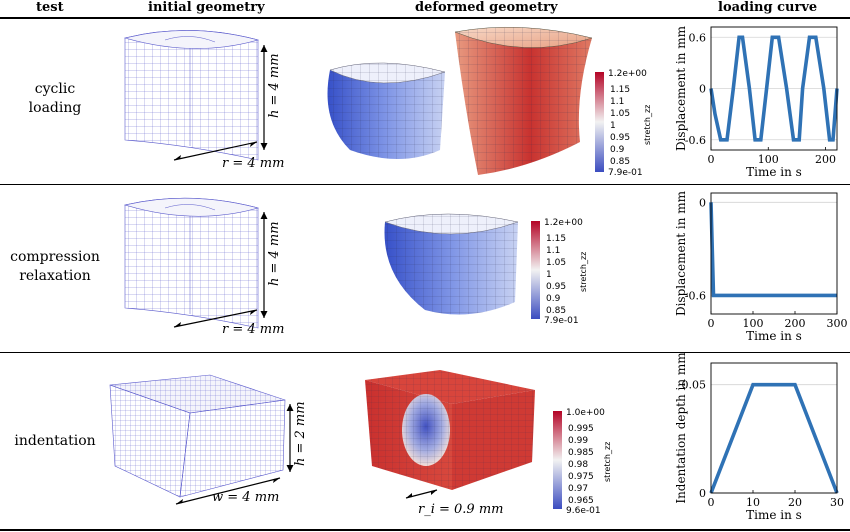 Image resolution: width=850 pixels, height=532 pixels. I want to click on header-initial-geometry: initial geometry, so click(206, 7).